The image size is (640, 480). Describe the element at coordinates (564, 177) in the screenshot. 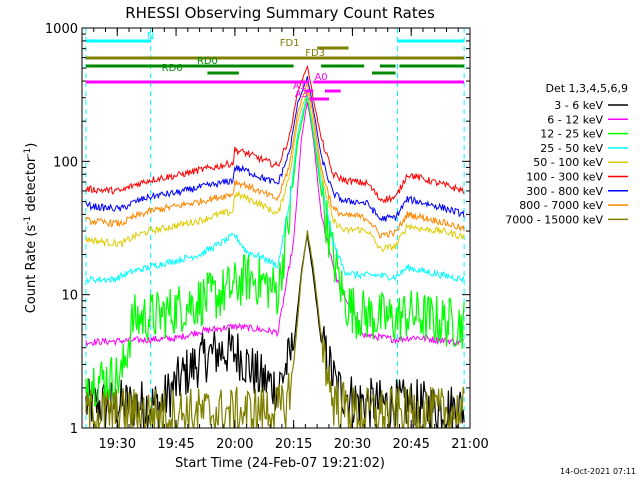

I see `legend-label-5: 100 - 300 keV` at that location.